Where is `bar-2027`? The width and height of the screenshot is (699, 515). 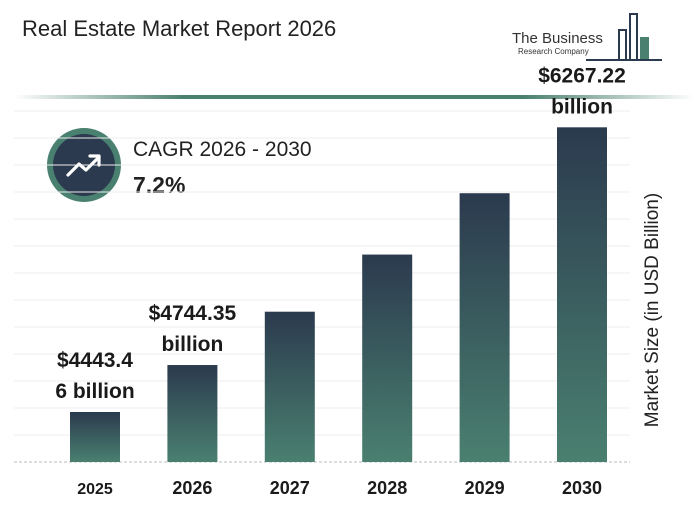
bar-2027 is located at coordinates (289, 386).